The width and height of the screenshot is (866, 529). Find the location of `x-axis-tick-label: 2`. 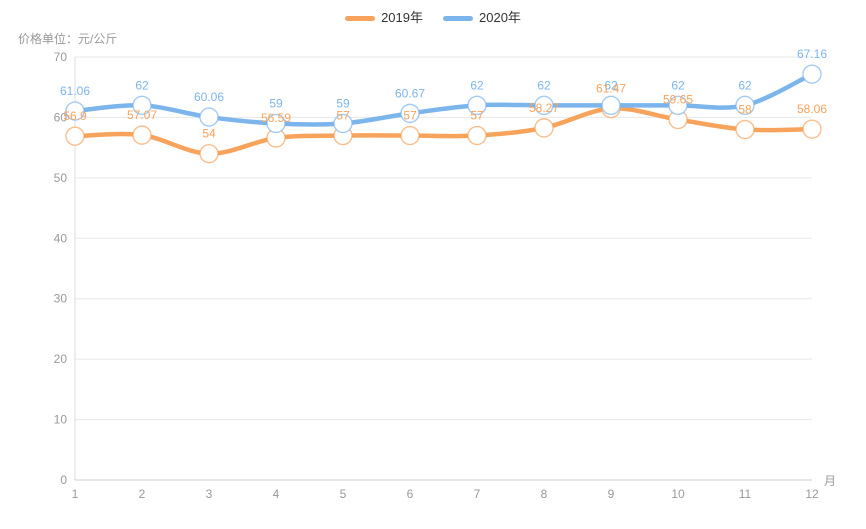

x-axis-tick-label: 2 is located at coordinates (142, 494).